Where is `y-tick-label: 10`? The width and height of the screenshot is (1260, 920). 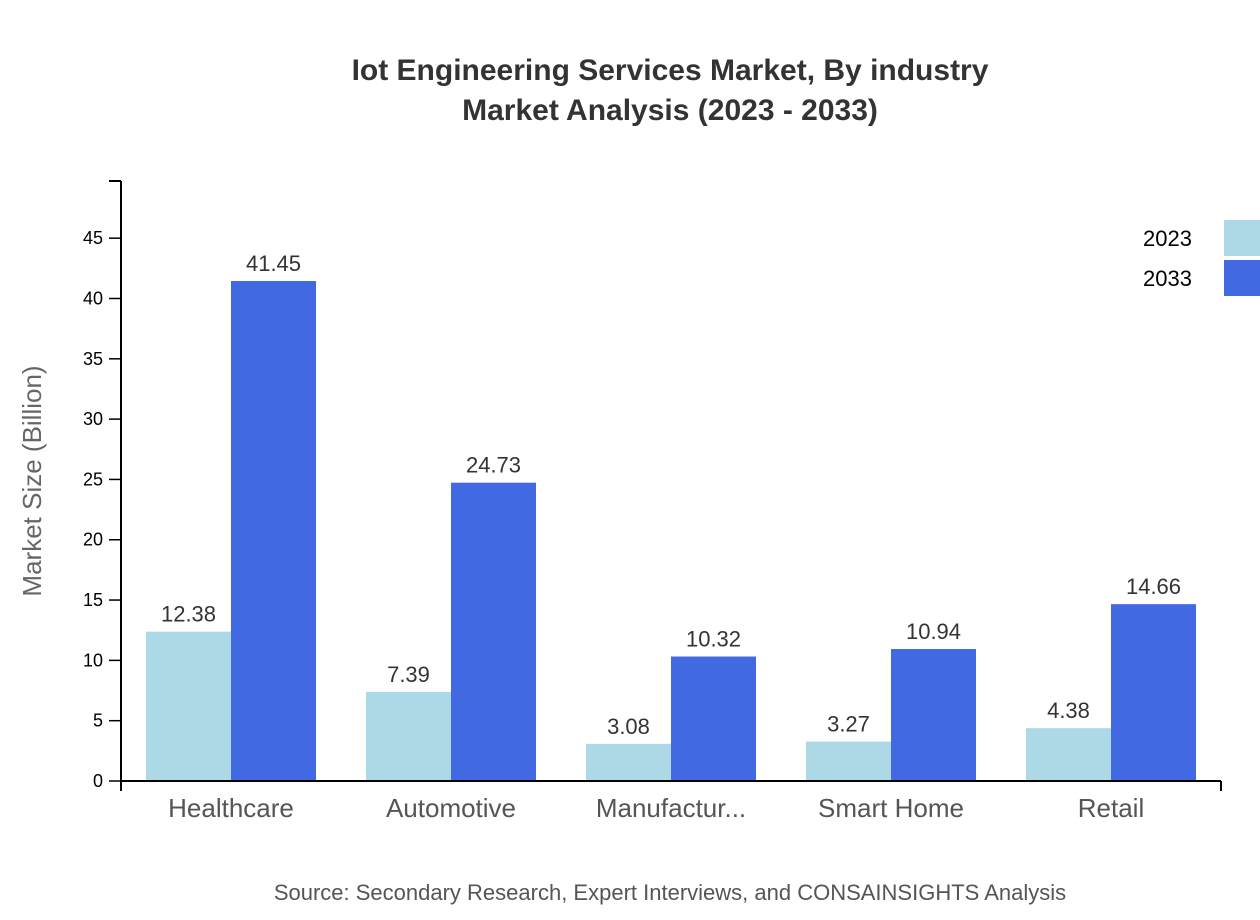 y-tick-label: 10 is located at coordinates (93, 660).